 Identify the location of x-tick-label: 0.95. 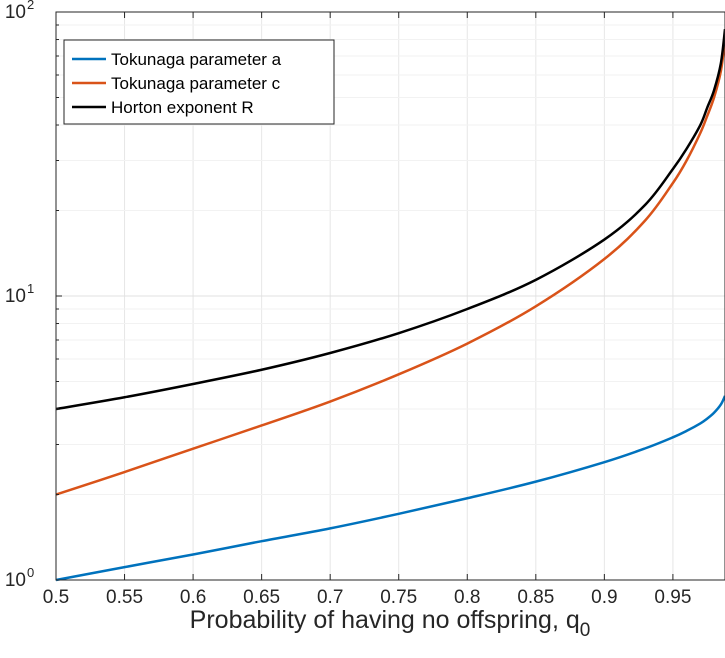
(672, 597).